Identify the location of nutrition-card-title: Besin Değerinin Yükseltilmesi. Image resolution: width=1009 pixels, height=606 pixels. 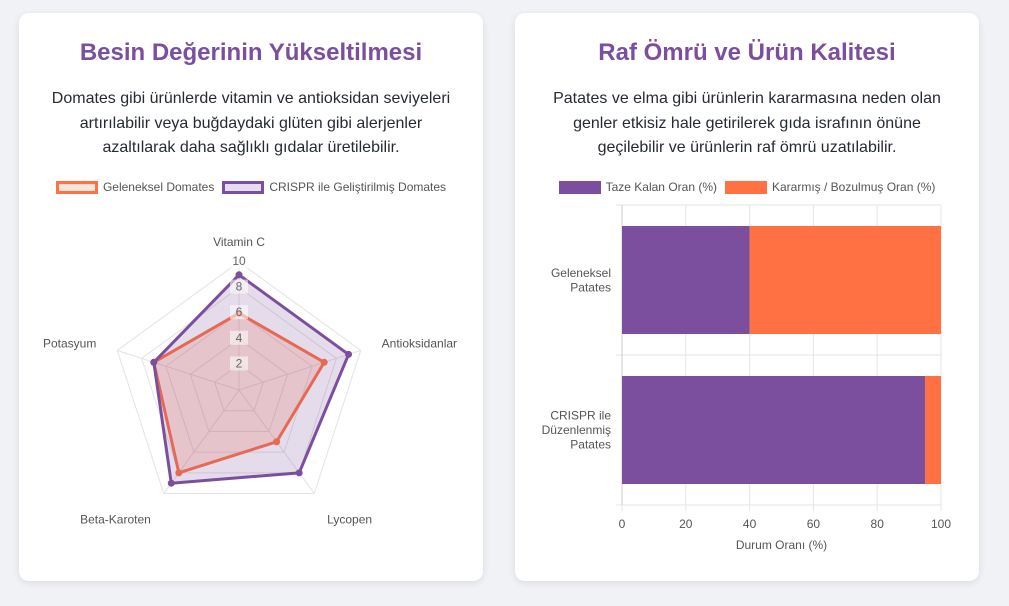
(251, 52).